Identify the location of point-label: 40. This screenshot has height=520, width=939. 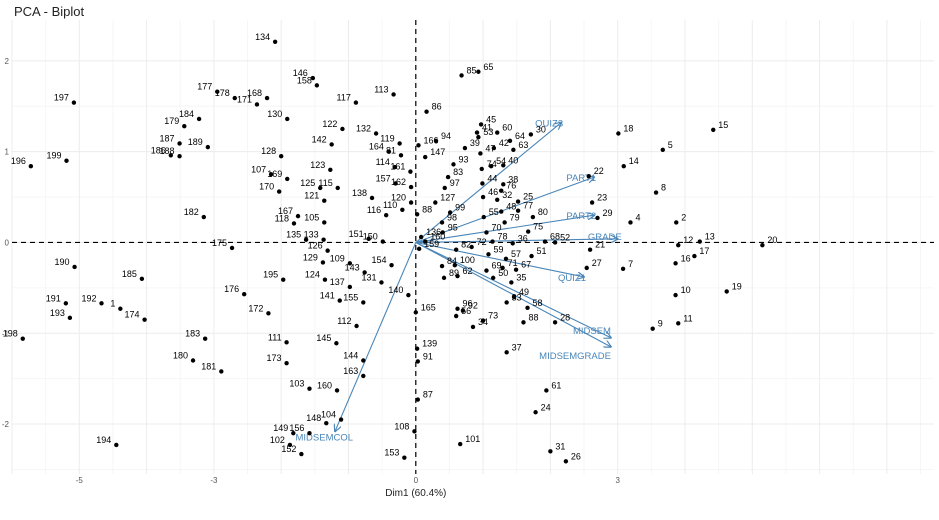
(513, 160).